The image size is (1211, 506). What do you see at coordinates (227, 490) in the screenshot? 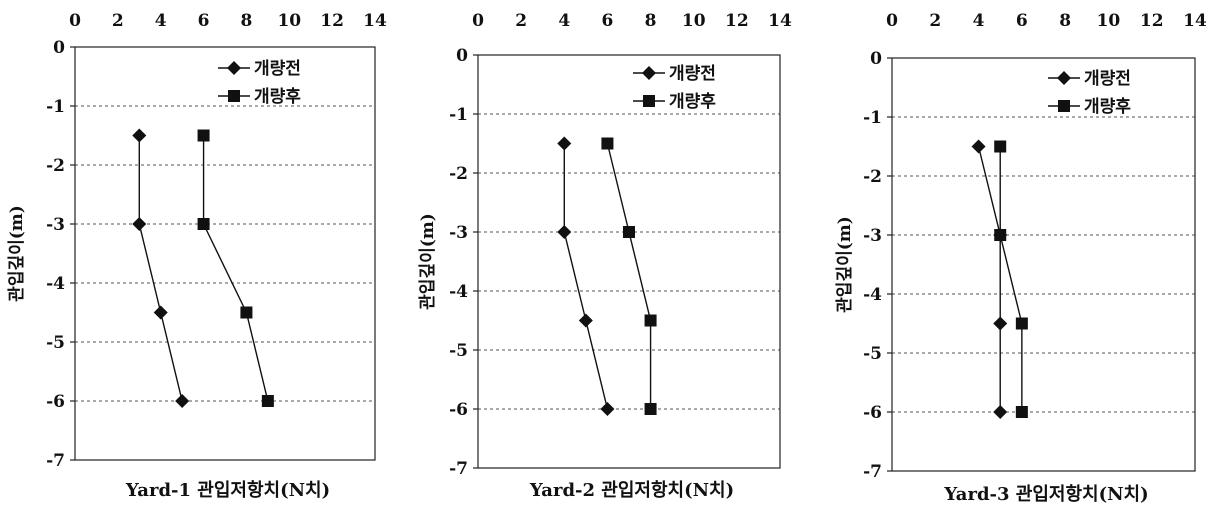
I see `x-axis-label: Yard-1 관입저항치(N치)` at bounding box center [227, 490].